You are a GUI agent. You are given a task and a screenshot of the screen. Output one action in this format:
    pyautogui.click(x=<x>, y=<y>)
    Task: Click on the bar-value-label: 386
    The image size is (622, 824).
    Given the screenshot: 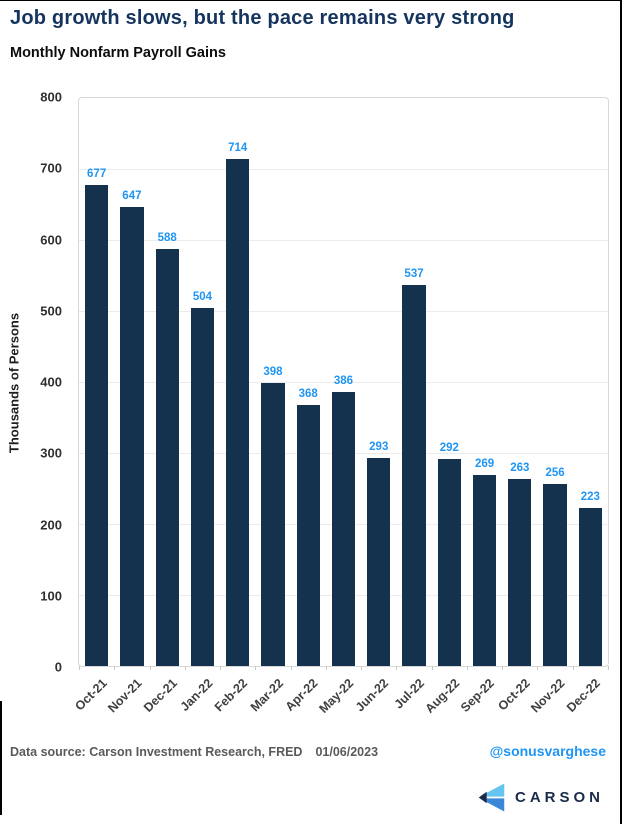 What is the action you would take?
    pyautogui.click(x=343, y=380)
    